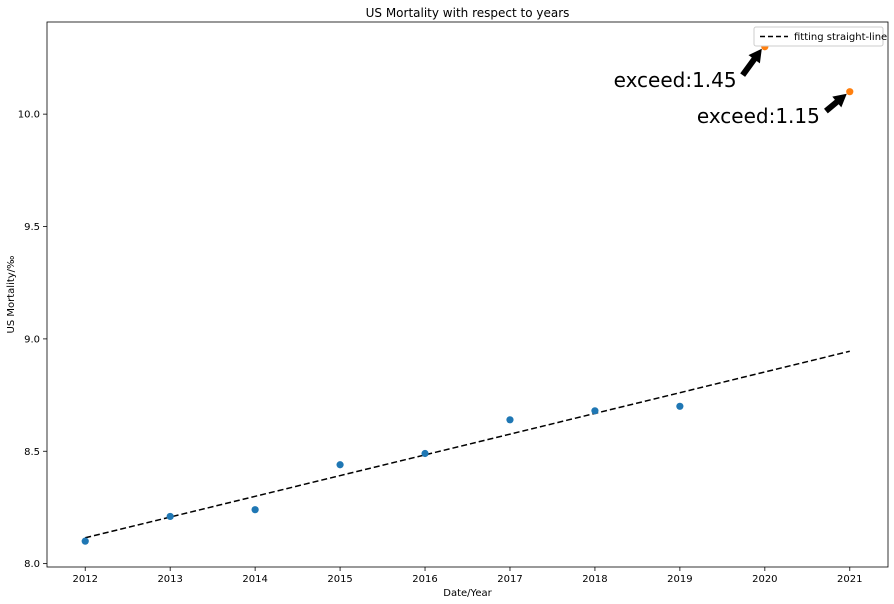  I want to click on y-tick-label: 9.5, so click(32, 227).